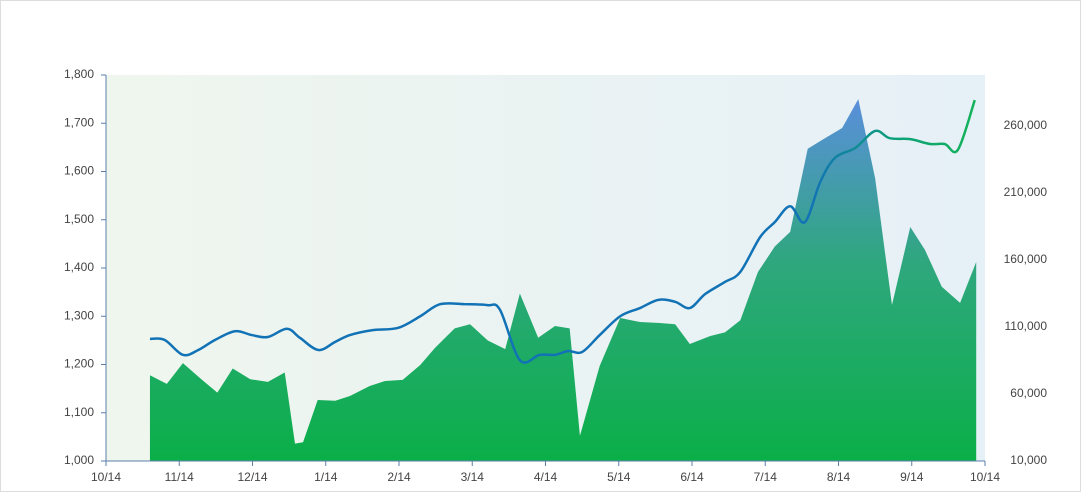  Describe the element at coordinates (79, 315) in the screenshot. I see `y-tick-label: 1,300` at that location.